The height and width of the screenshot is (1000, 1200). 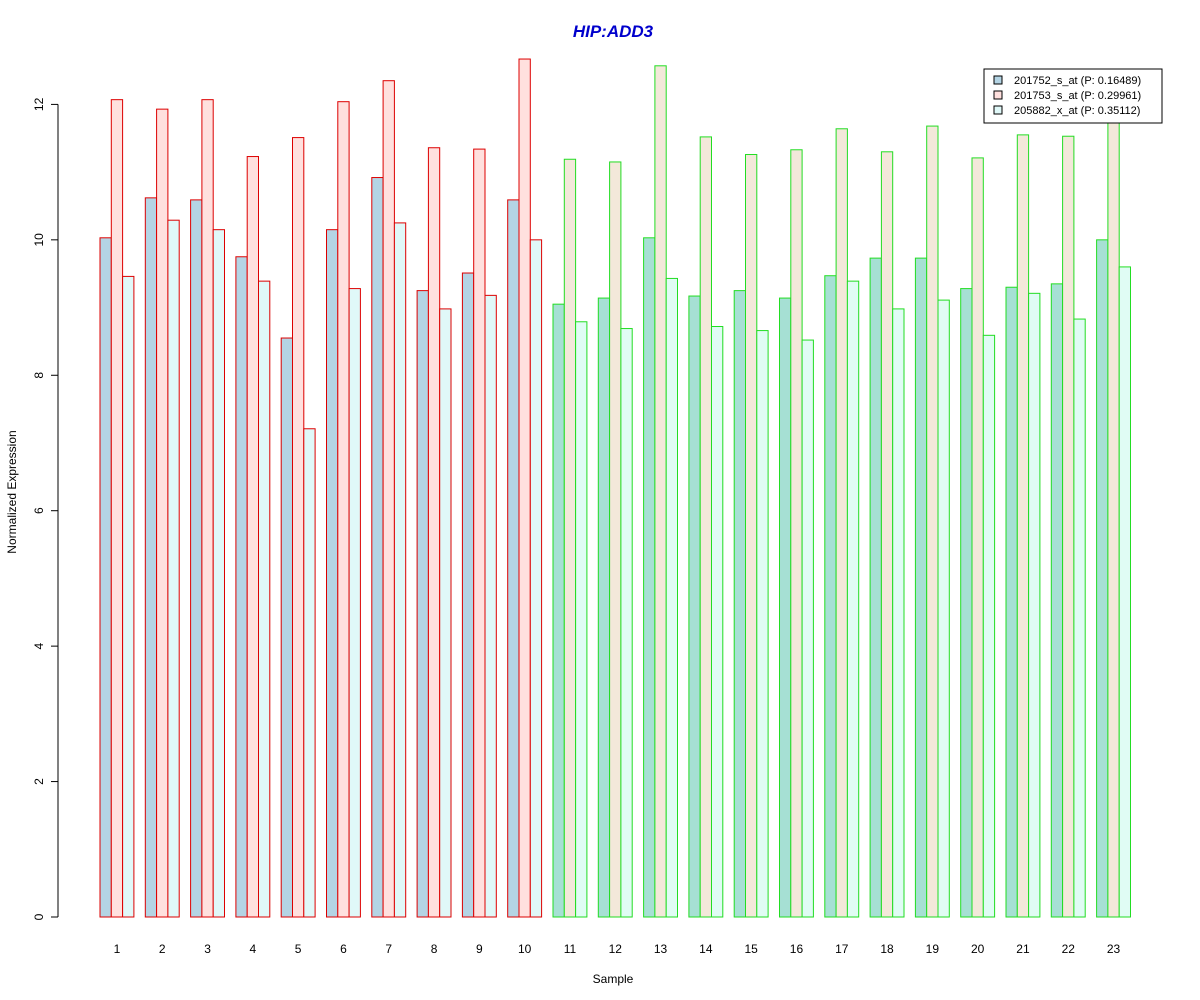 I want to click on y-axis: 0 2 4 6 8 10 12, so click(x=45, y=508).